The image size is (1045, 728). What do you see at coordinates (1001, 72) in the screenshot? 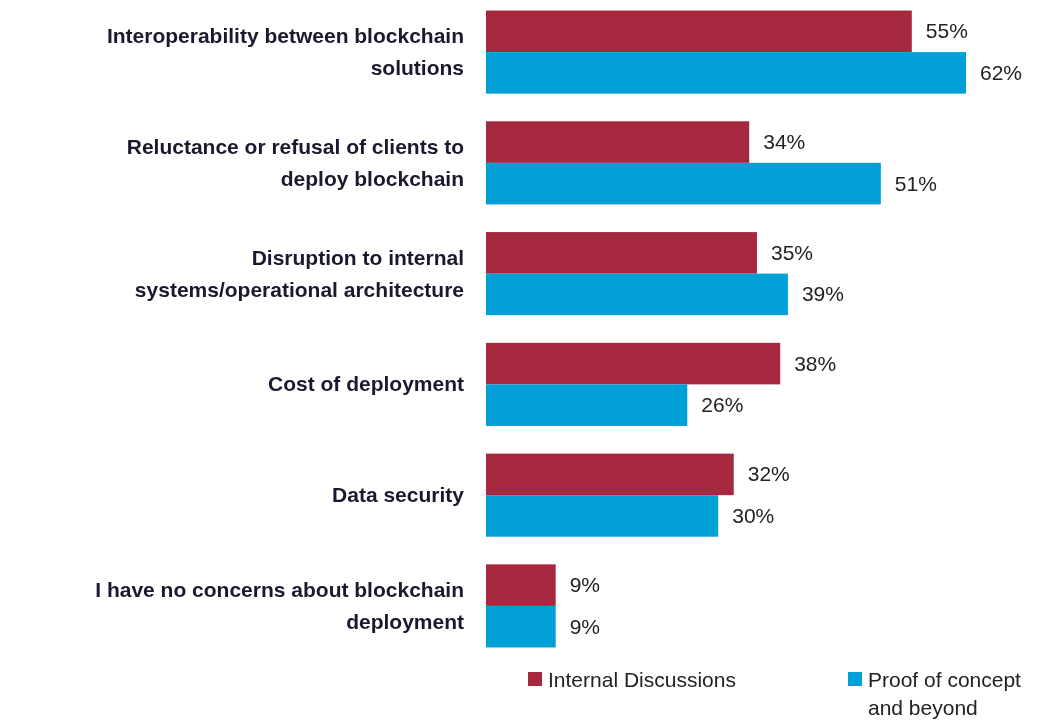
I see `data-label: 62%` at bounding box center [1001, 72].